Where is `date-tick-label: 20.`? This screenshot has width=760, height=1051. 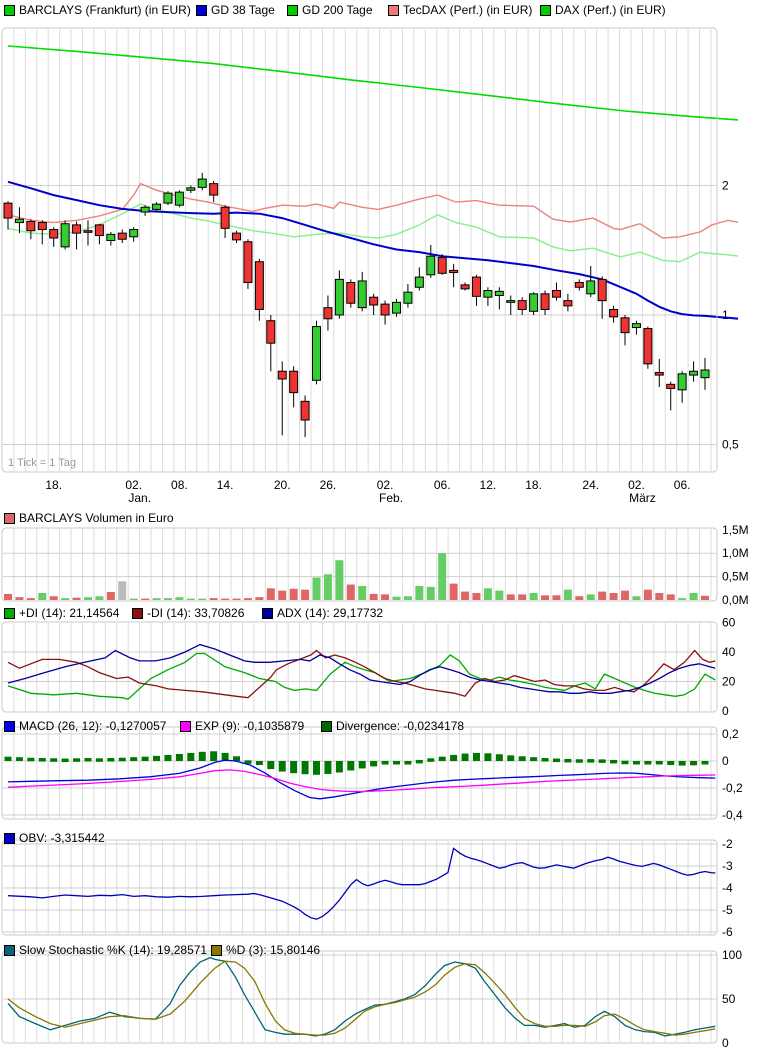
date-tick-label: 20. is located at coordinates (282, 485).